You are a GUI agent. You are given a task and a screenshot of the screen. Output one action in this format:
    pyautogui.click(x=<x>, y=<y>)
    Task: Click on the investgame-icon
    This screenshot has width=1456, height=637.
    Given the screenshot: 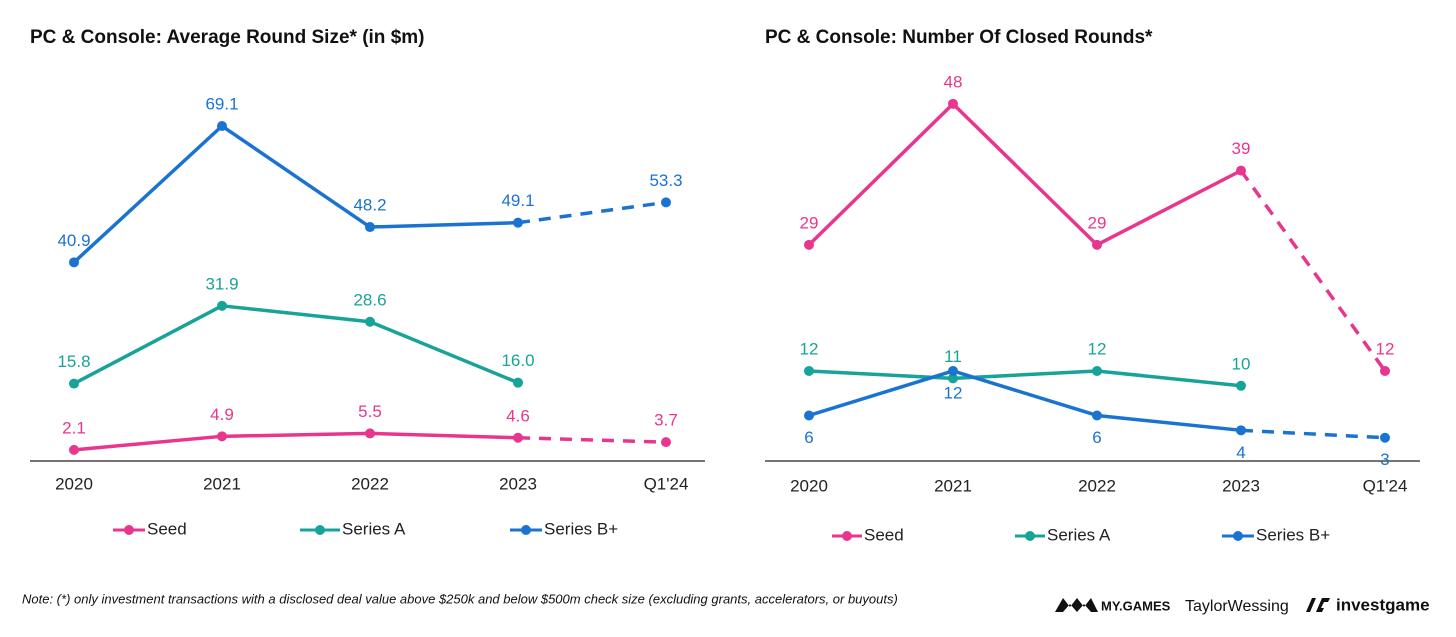 What is the action you would take?
    pyautogui.click(x=1318, y=605)
    